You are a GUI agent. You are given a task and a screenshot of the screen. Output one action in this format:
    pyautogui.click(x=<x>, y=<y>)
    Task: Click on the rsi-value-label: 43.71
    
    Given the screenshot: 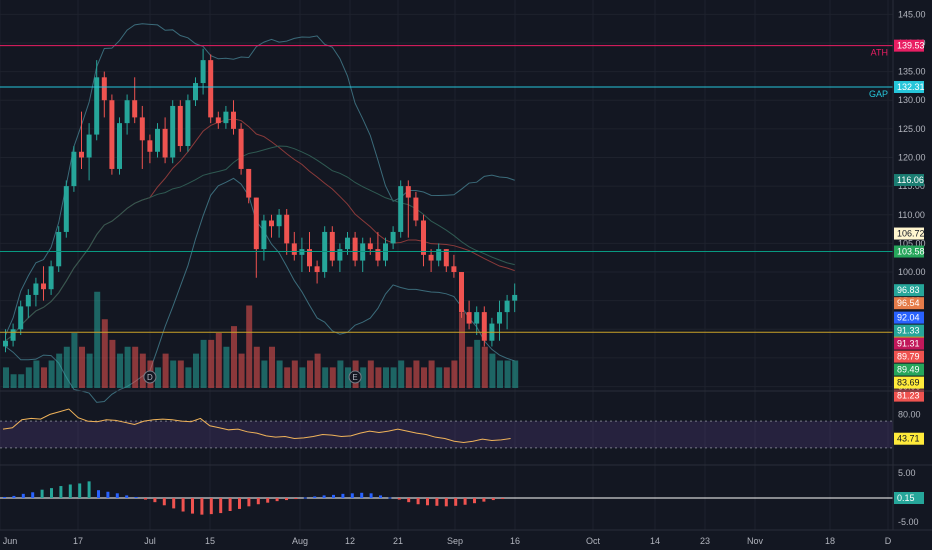 What is the action you would take?
    pyautogui.click(x=908, y=439)
    